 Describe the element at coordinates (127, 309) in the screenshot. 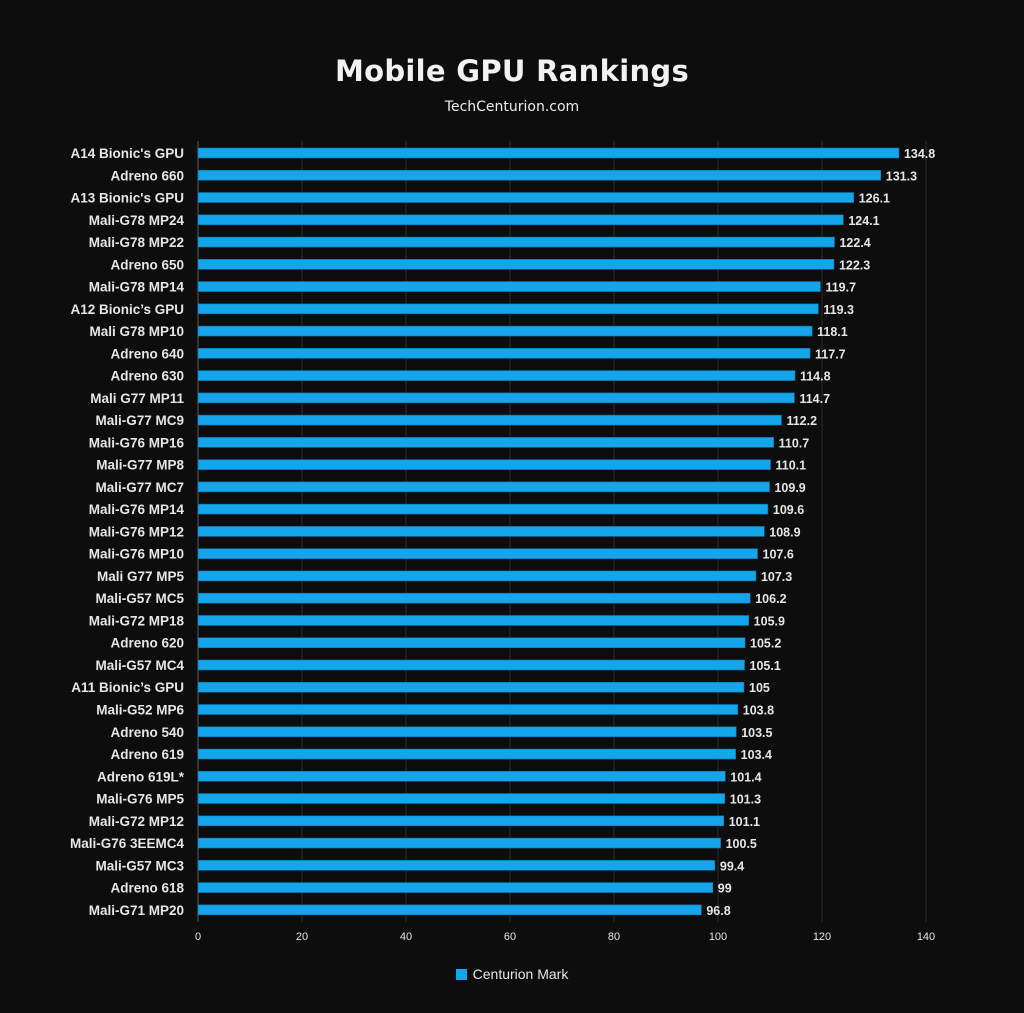

I see `category-label: A12 Bionic’s GPU` at that location.